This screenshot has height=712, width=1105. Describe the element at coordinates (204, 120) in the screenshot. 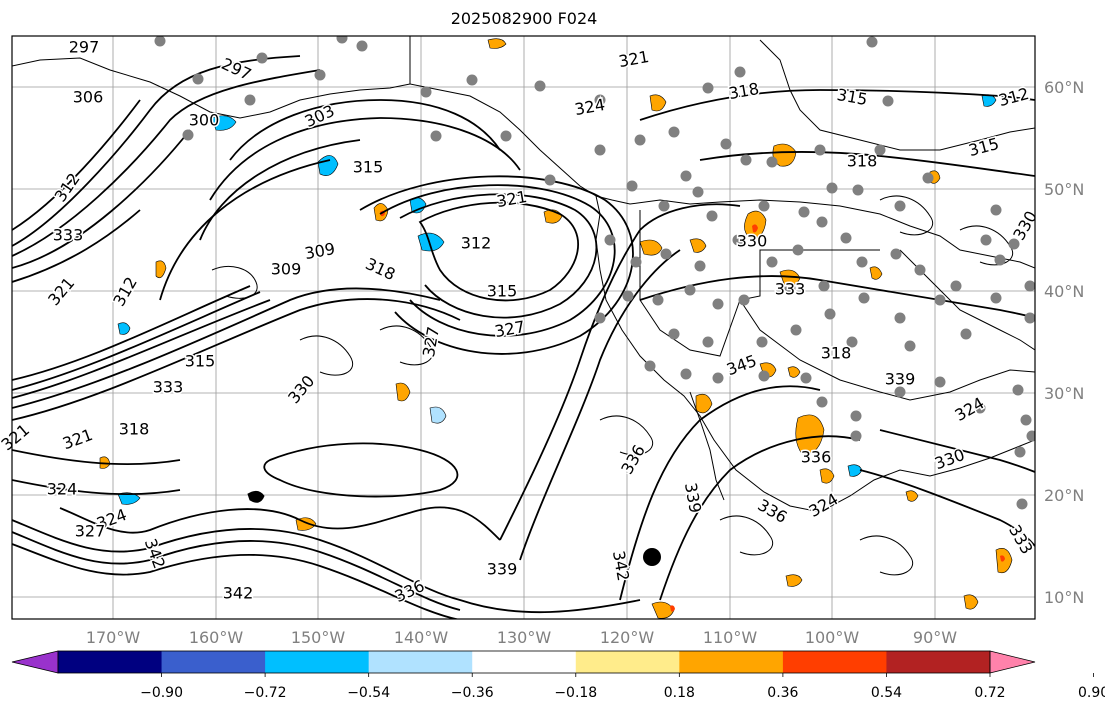

I see `contour-label: 300` at that location.